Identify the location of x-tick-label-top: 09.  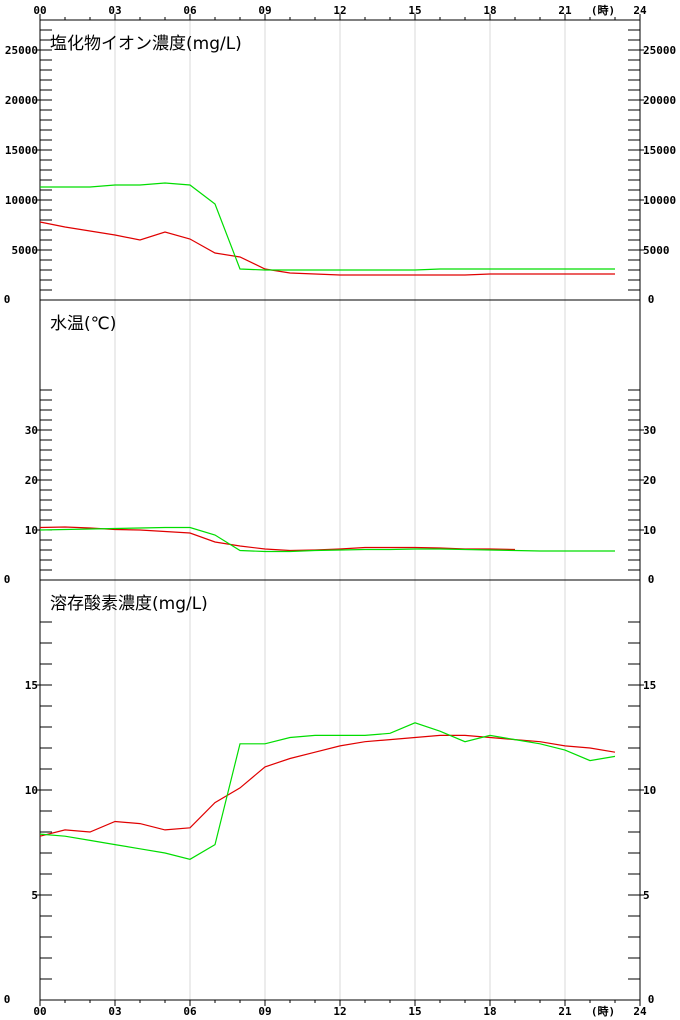
(264, 10).